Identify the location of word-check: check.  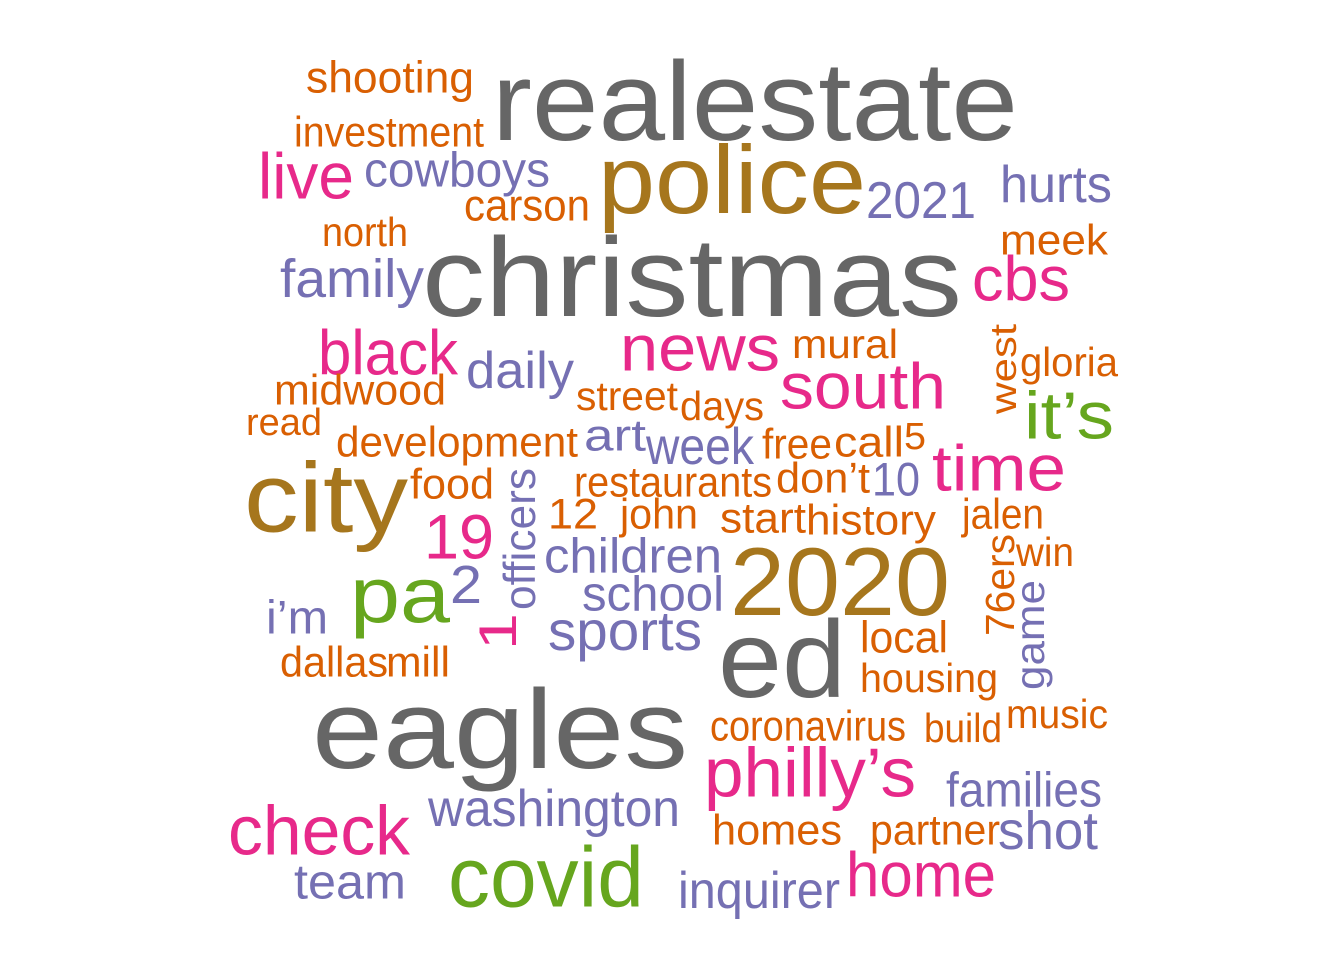
(319, 830).